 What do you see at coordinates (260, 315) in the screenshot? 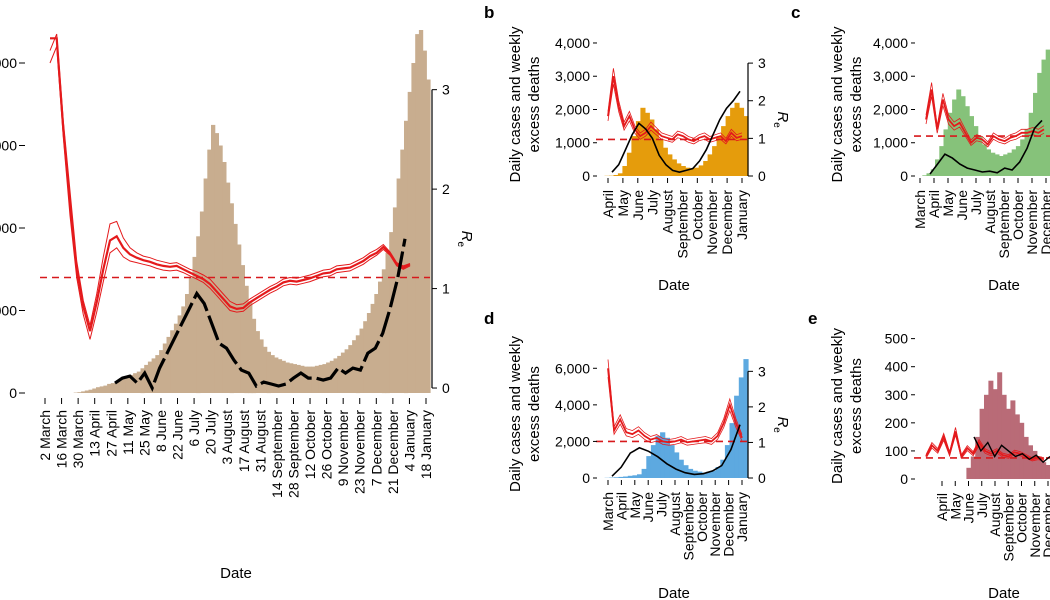
I see `panel-a-rt-line` at bounding box center [260, 315].